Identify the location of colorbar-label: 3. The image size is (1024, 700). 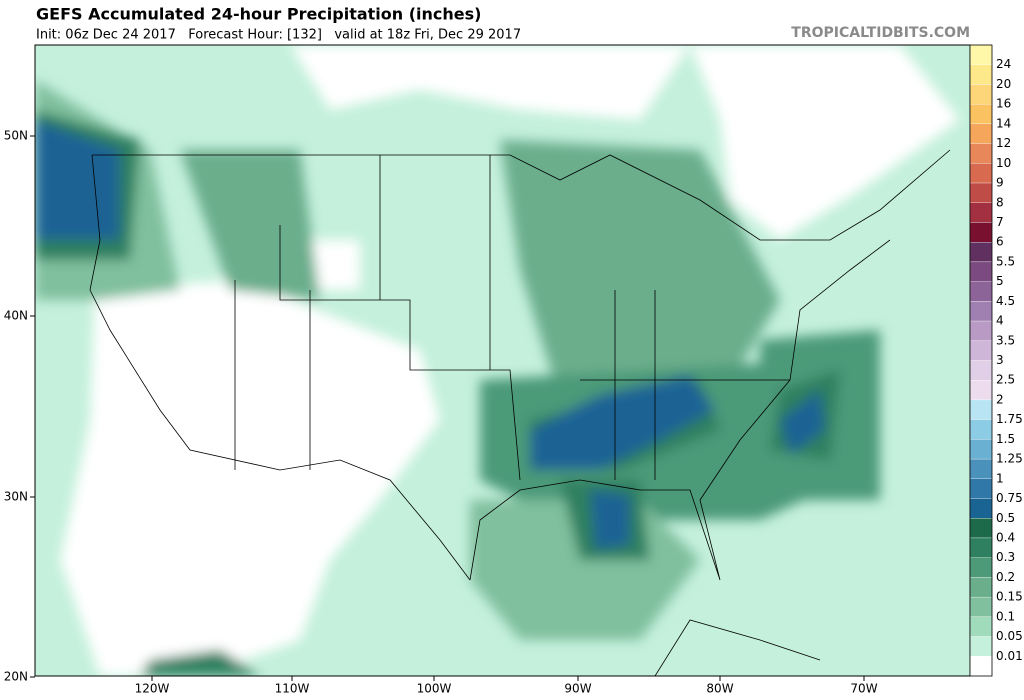
(1000, 360).